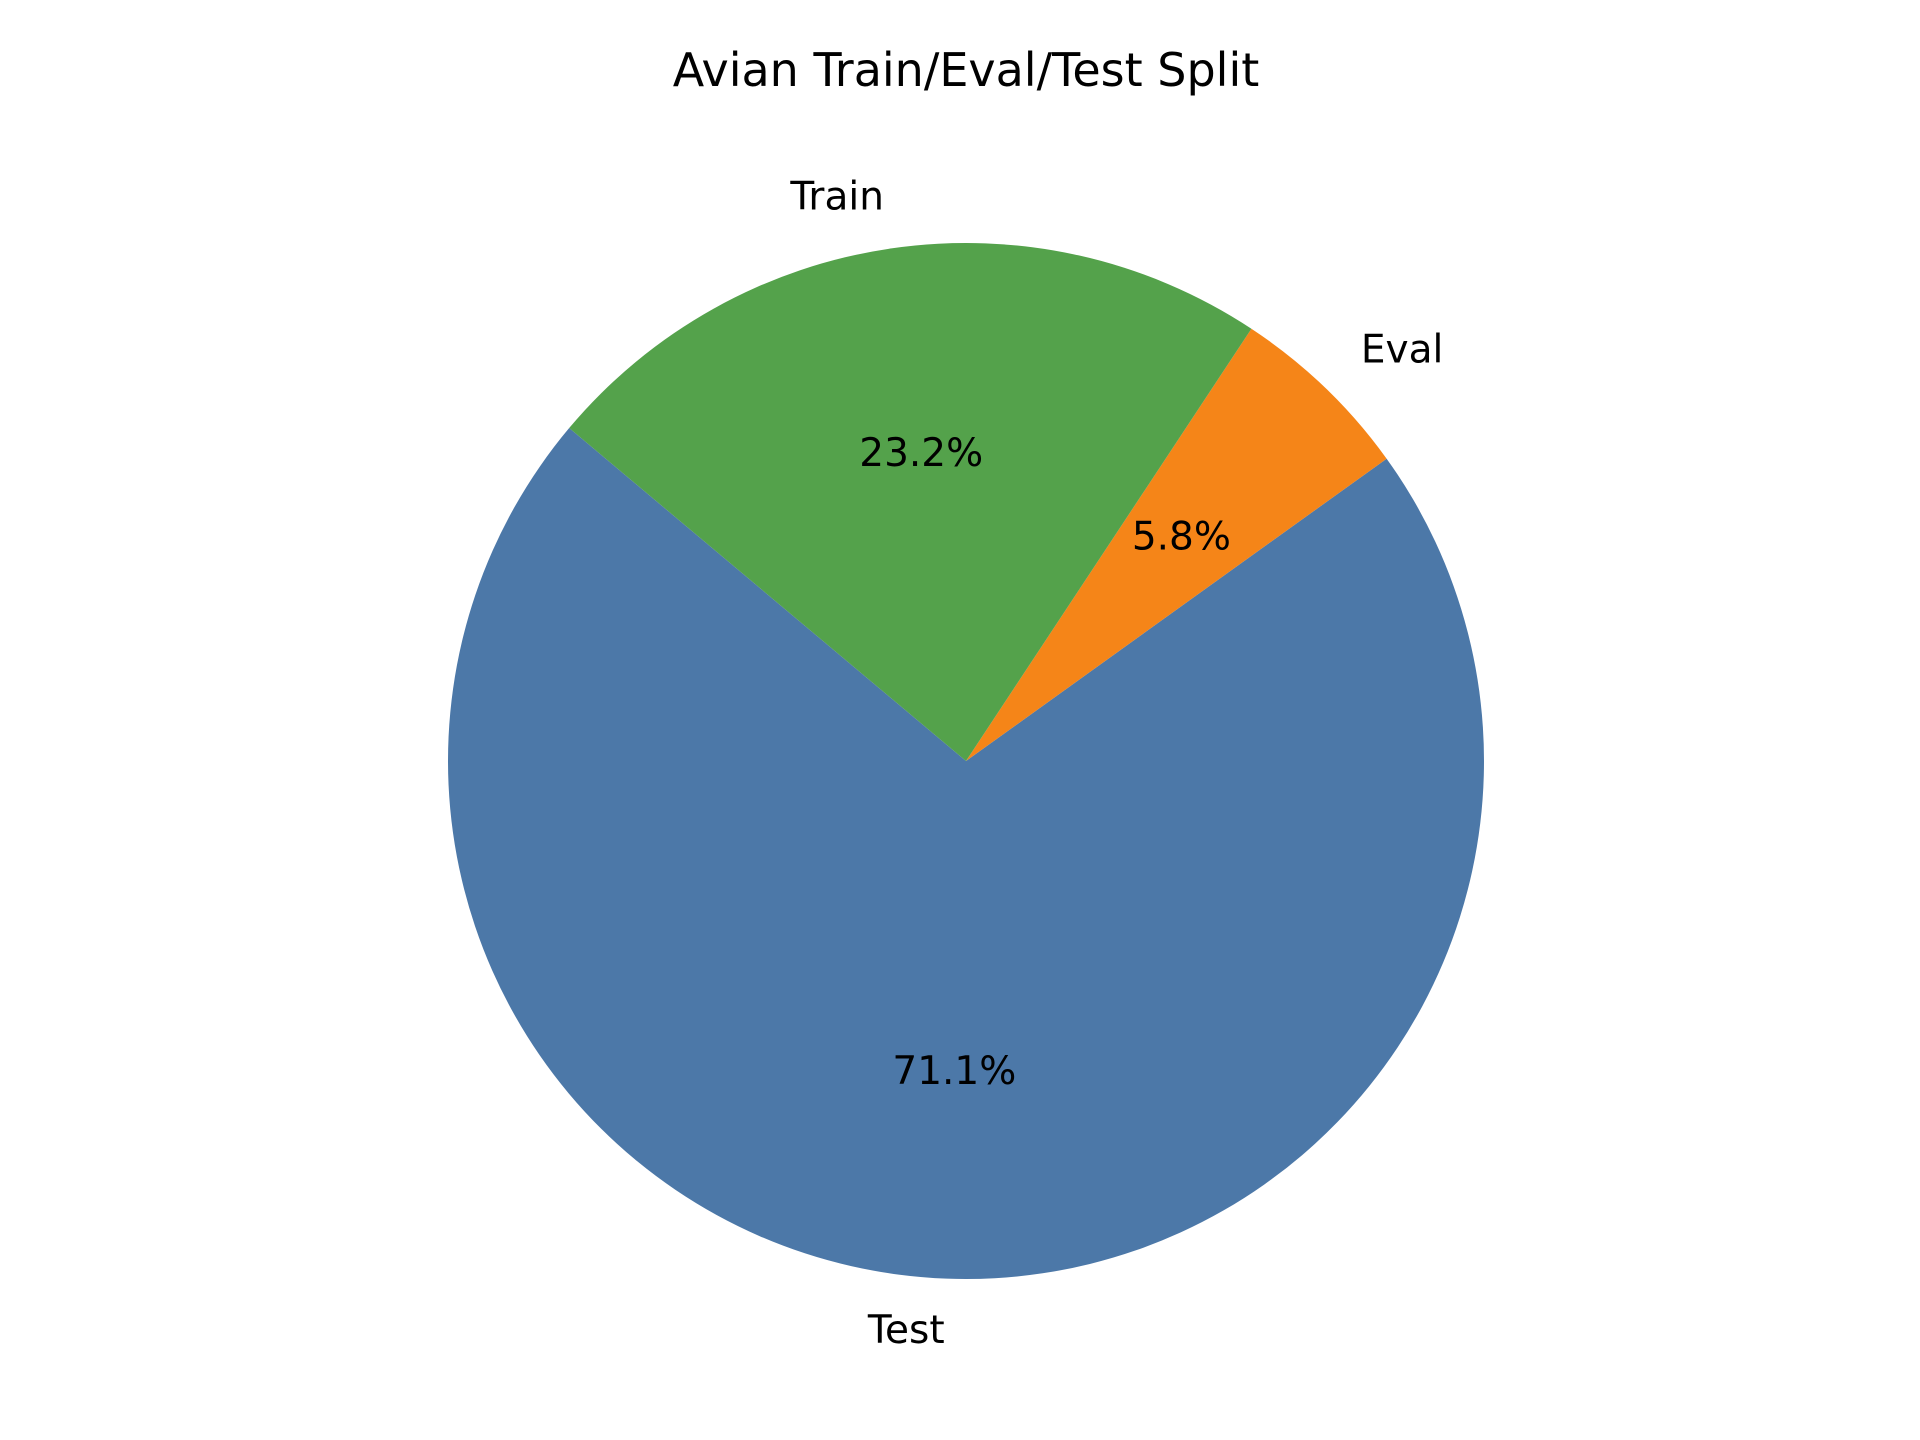  What do you see at coordinates (836, 197) in the screenshot?
I see `slice-label-train: Train` at bounding box center [836, 197].